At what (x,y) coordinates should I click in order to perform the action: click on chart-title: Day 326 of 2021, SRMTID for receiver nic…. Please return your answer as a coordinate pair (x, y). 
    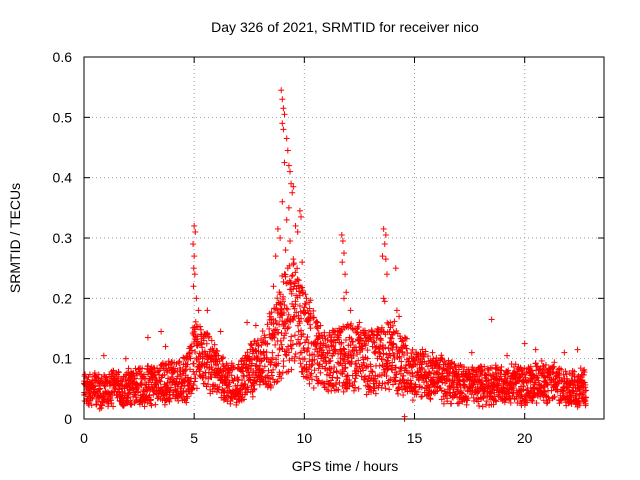
    Looking at the image, I should click on (345, 27).